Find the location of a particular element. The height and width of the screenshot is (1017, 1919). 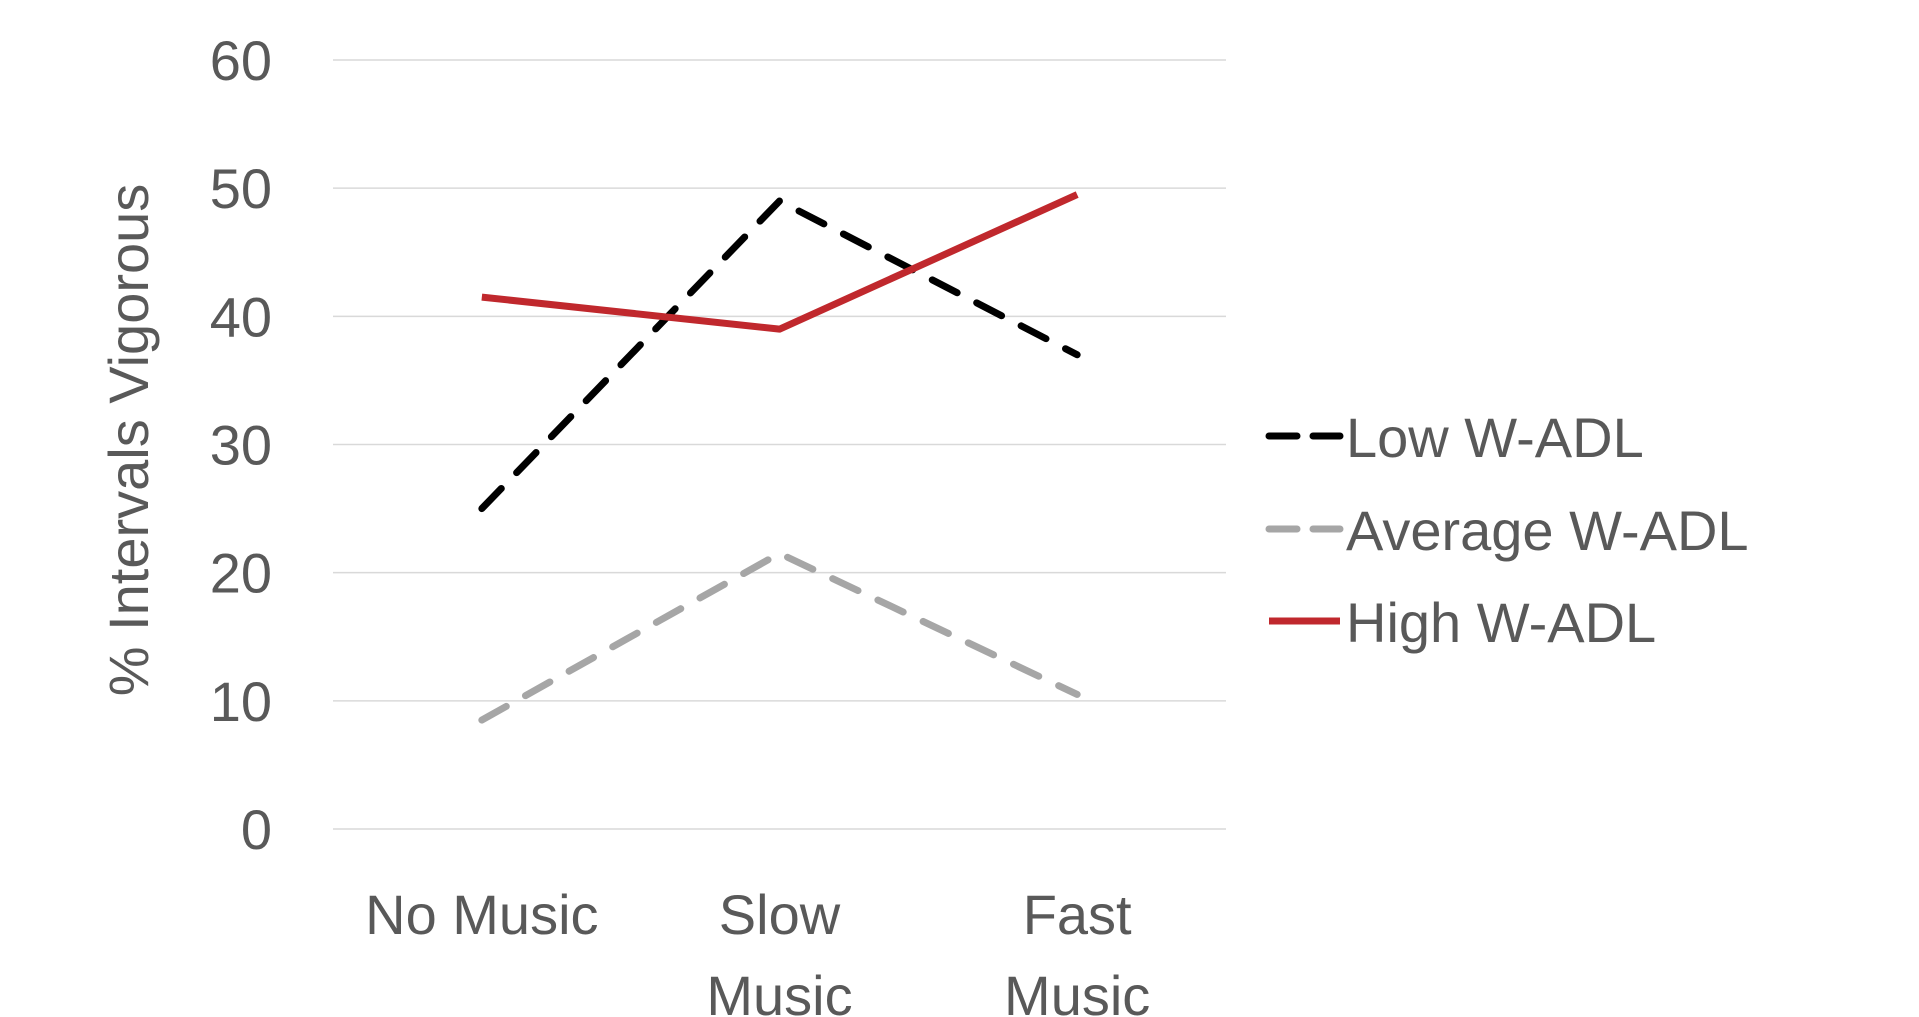

y-tick-label: 60 is located at coordinates (241, 60).